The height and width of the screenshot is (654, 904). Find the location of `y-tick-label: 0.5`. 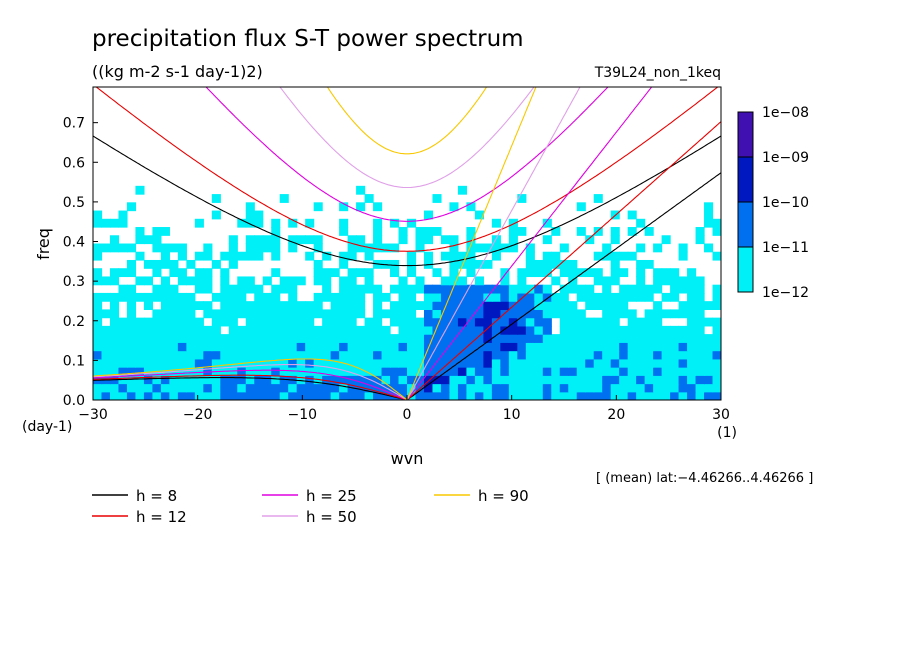

y-tick-label: 0.5 is located at coordinates (74, 203).